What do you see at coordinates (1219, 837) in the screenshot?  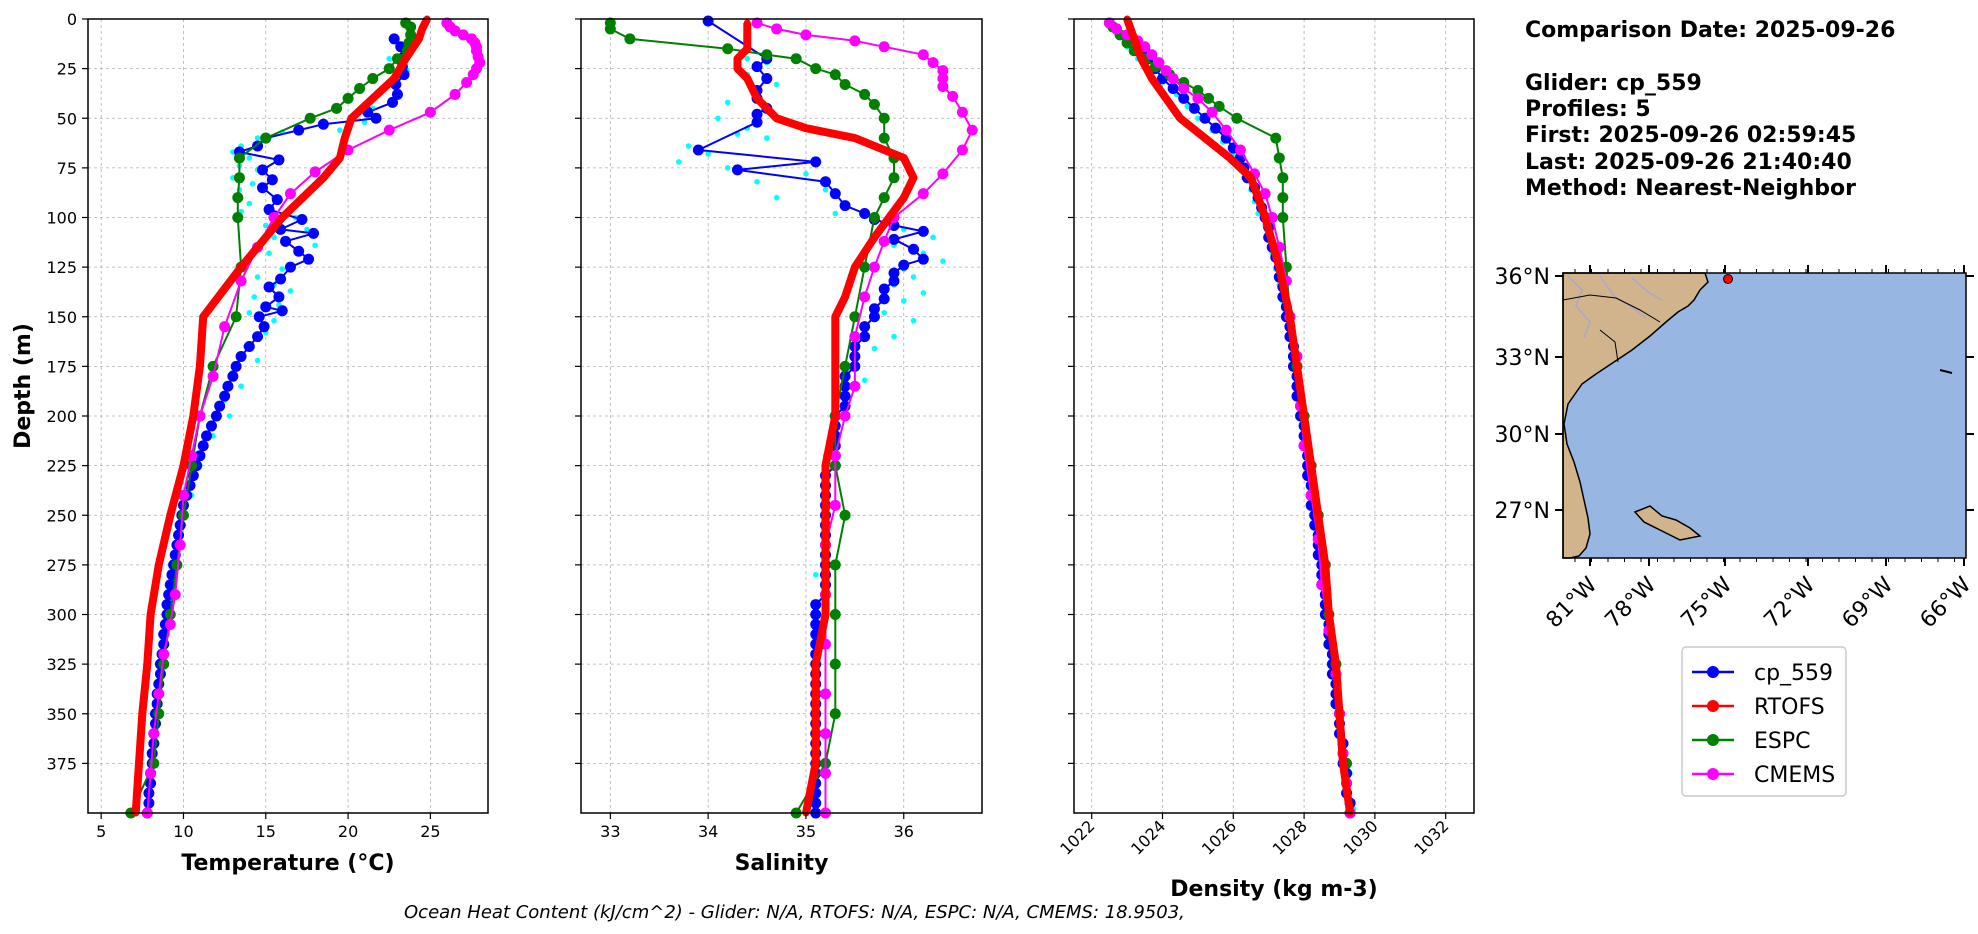 I see `x-tick-label: 1026` at bounding box center [1219, 837].